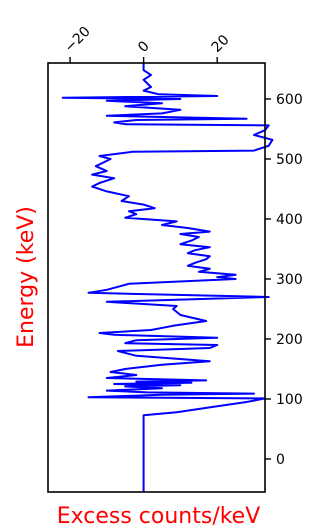 This screenshot has width=323, height=529. What do you see at coordinates (159, 516) in the screenshot?
I see `x-axis-label: Excess counts/keV` at bounding box center [159, 516].